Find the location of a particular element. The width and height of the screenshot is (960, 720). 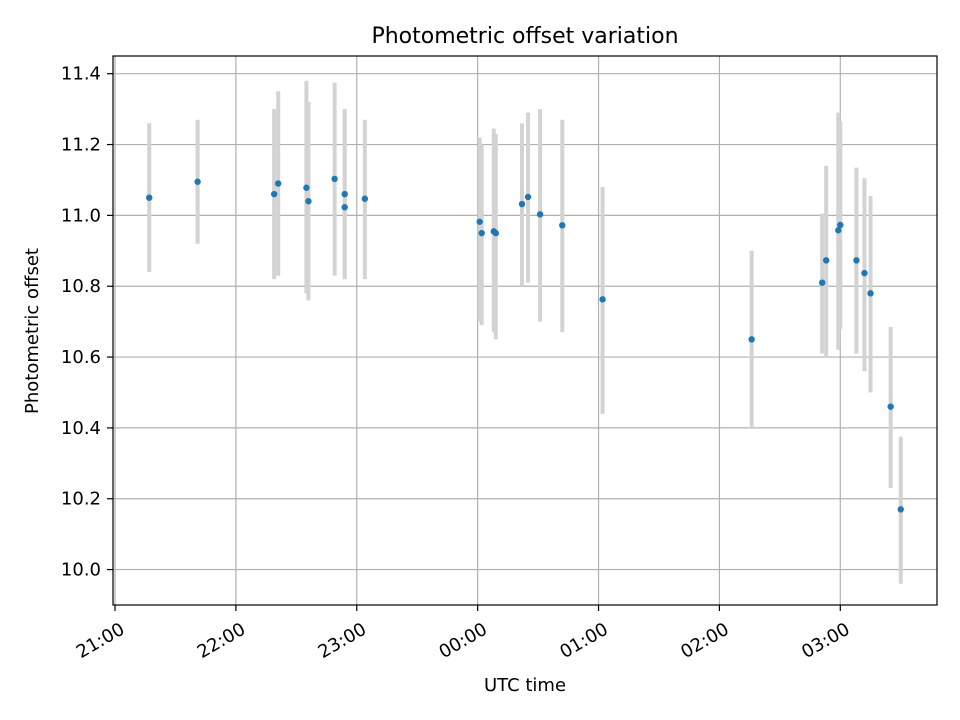

x-tick-label: 22:00 is located at coordinates (221, 641).